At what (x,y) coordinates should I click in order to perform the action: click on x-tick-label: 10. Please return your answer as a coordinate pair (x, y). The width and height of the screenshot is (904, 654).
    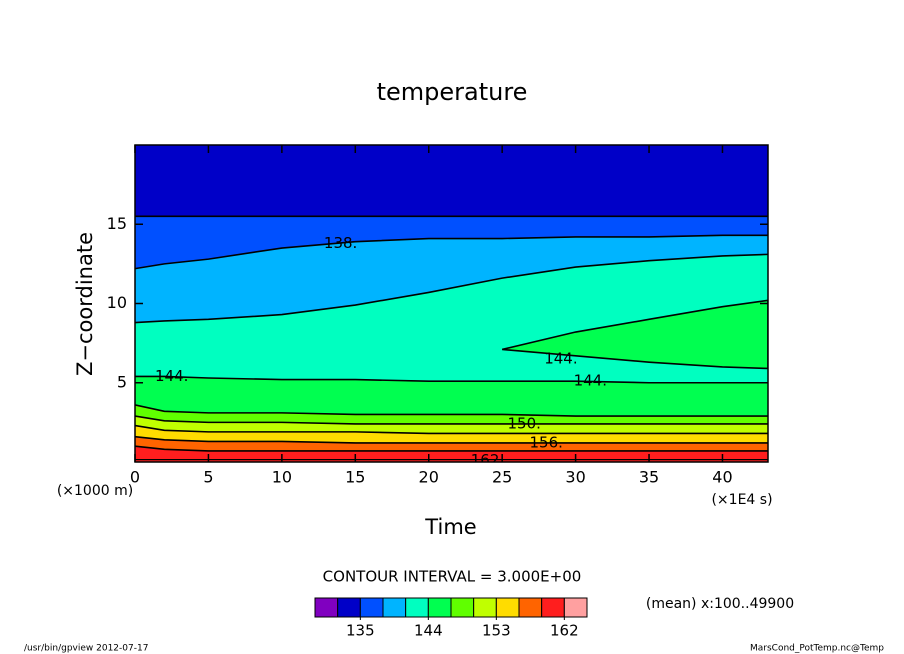
    Looking at the image, I should click on (282, 477).